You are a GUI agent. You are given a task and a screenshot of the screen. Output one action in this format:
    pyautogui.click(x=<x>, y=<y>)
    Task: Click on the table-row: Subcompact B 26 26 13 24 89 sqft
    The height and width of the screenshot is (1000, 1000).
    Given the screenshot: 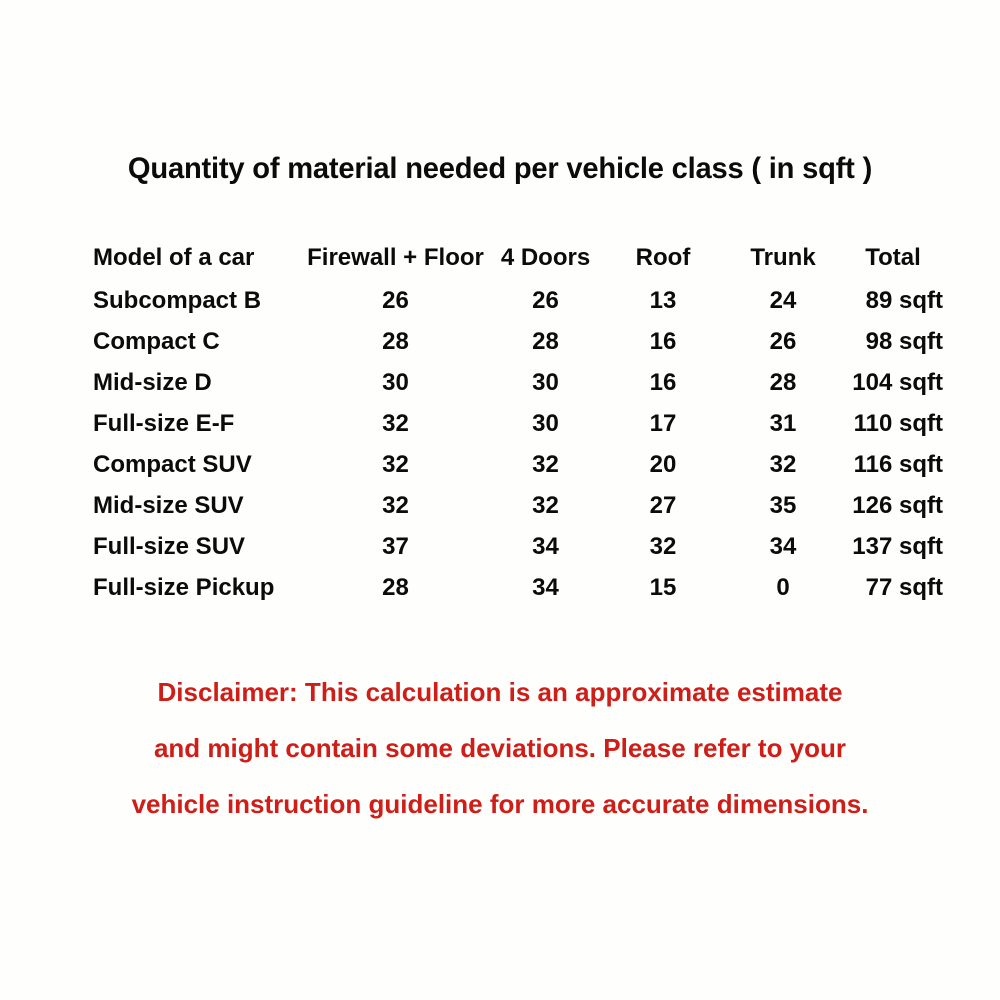 What is the action you would take?
    pyautogui.click(x=518, y=300)
    